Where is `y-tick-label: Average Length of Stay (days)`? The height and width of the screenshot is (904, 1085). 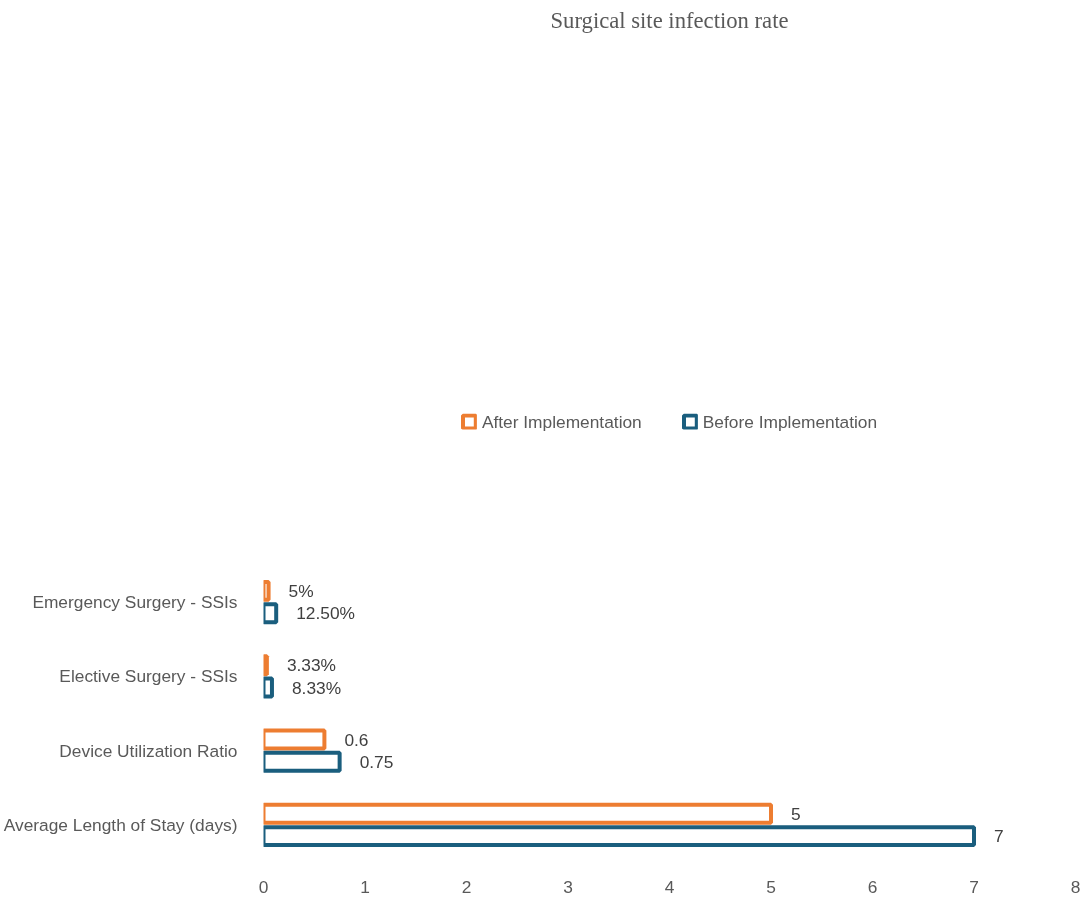
y-tick-label: Average Length of Stay (days) is located at coordinates (120, 824).